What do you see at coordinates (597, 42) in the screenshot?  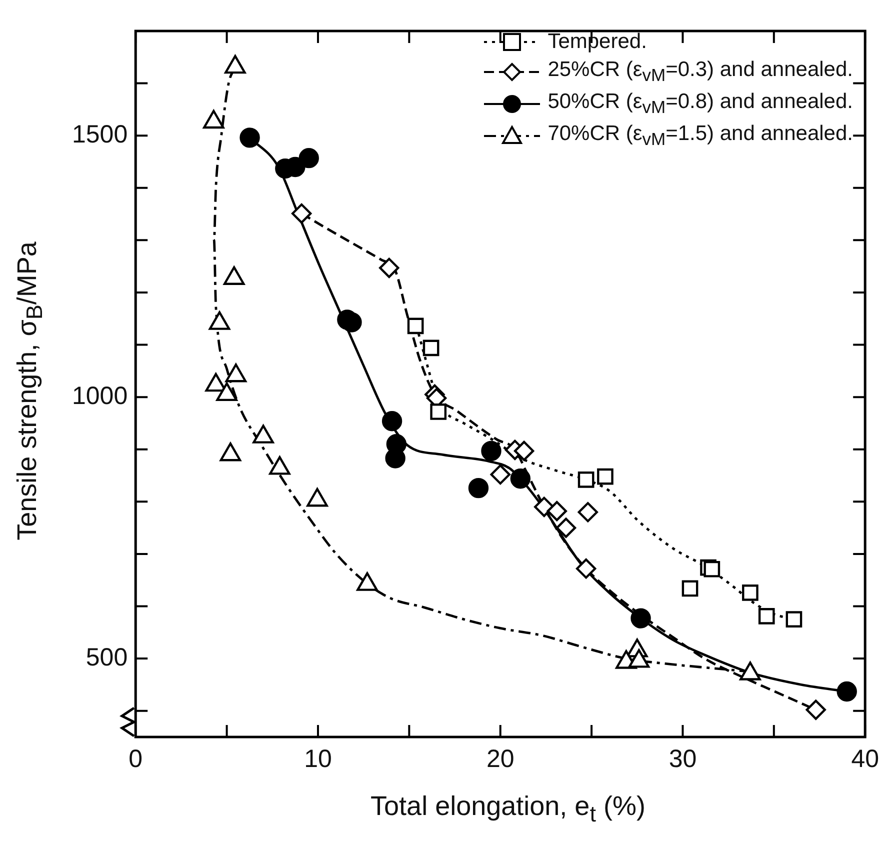 I see `legend-label: Tempered.` at bounding box center [597, 42].